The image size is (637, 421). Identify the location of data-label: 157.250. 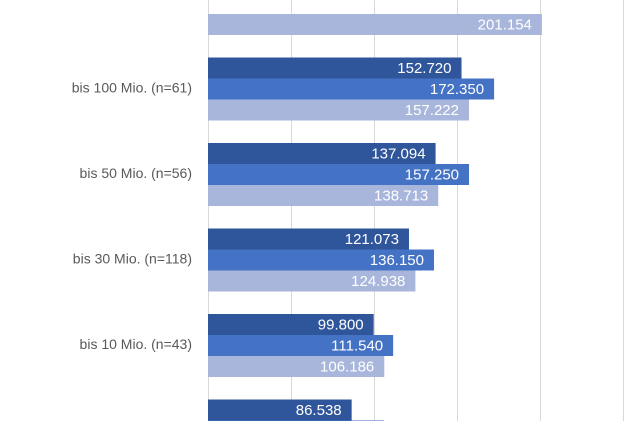
(432, 174).